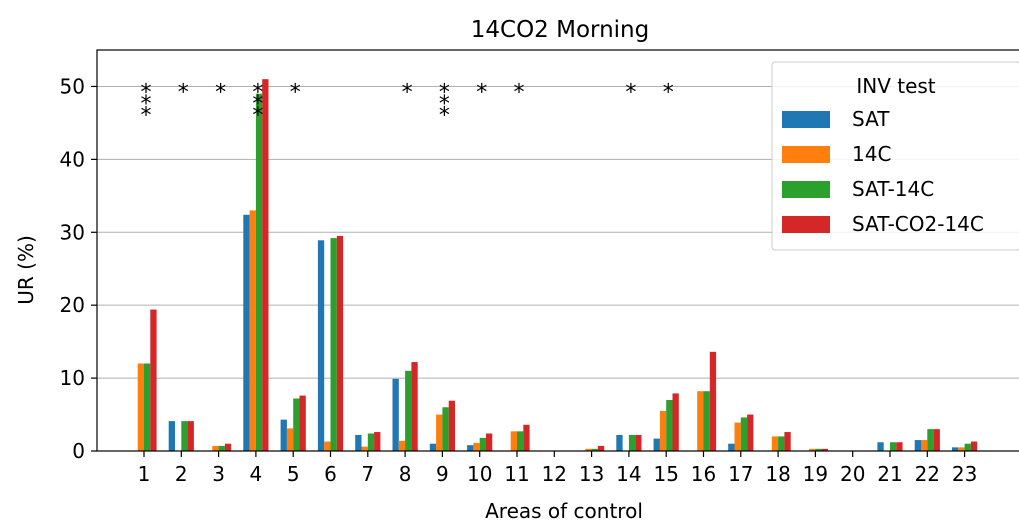 This screenshot has width=1019, height=523. Describe the element at coordinates (367, 474) in the screenshot. I see `x-tick-label: 7` at that location.